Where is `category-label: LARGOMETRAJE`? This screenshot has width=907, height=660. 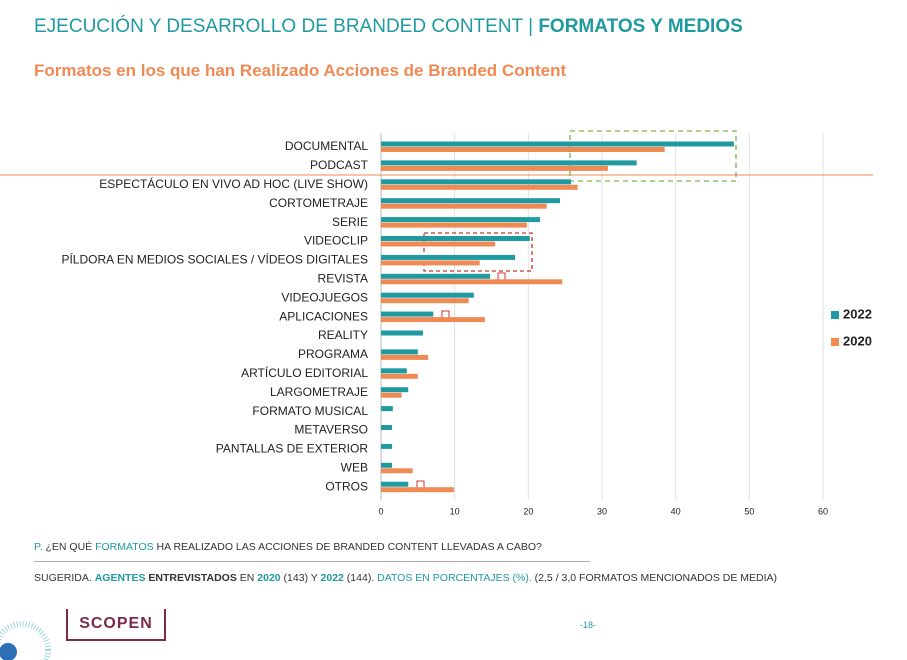
category-label: LARGOMETRAJE is located at coordinates (319, 392).